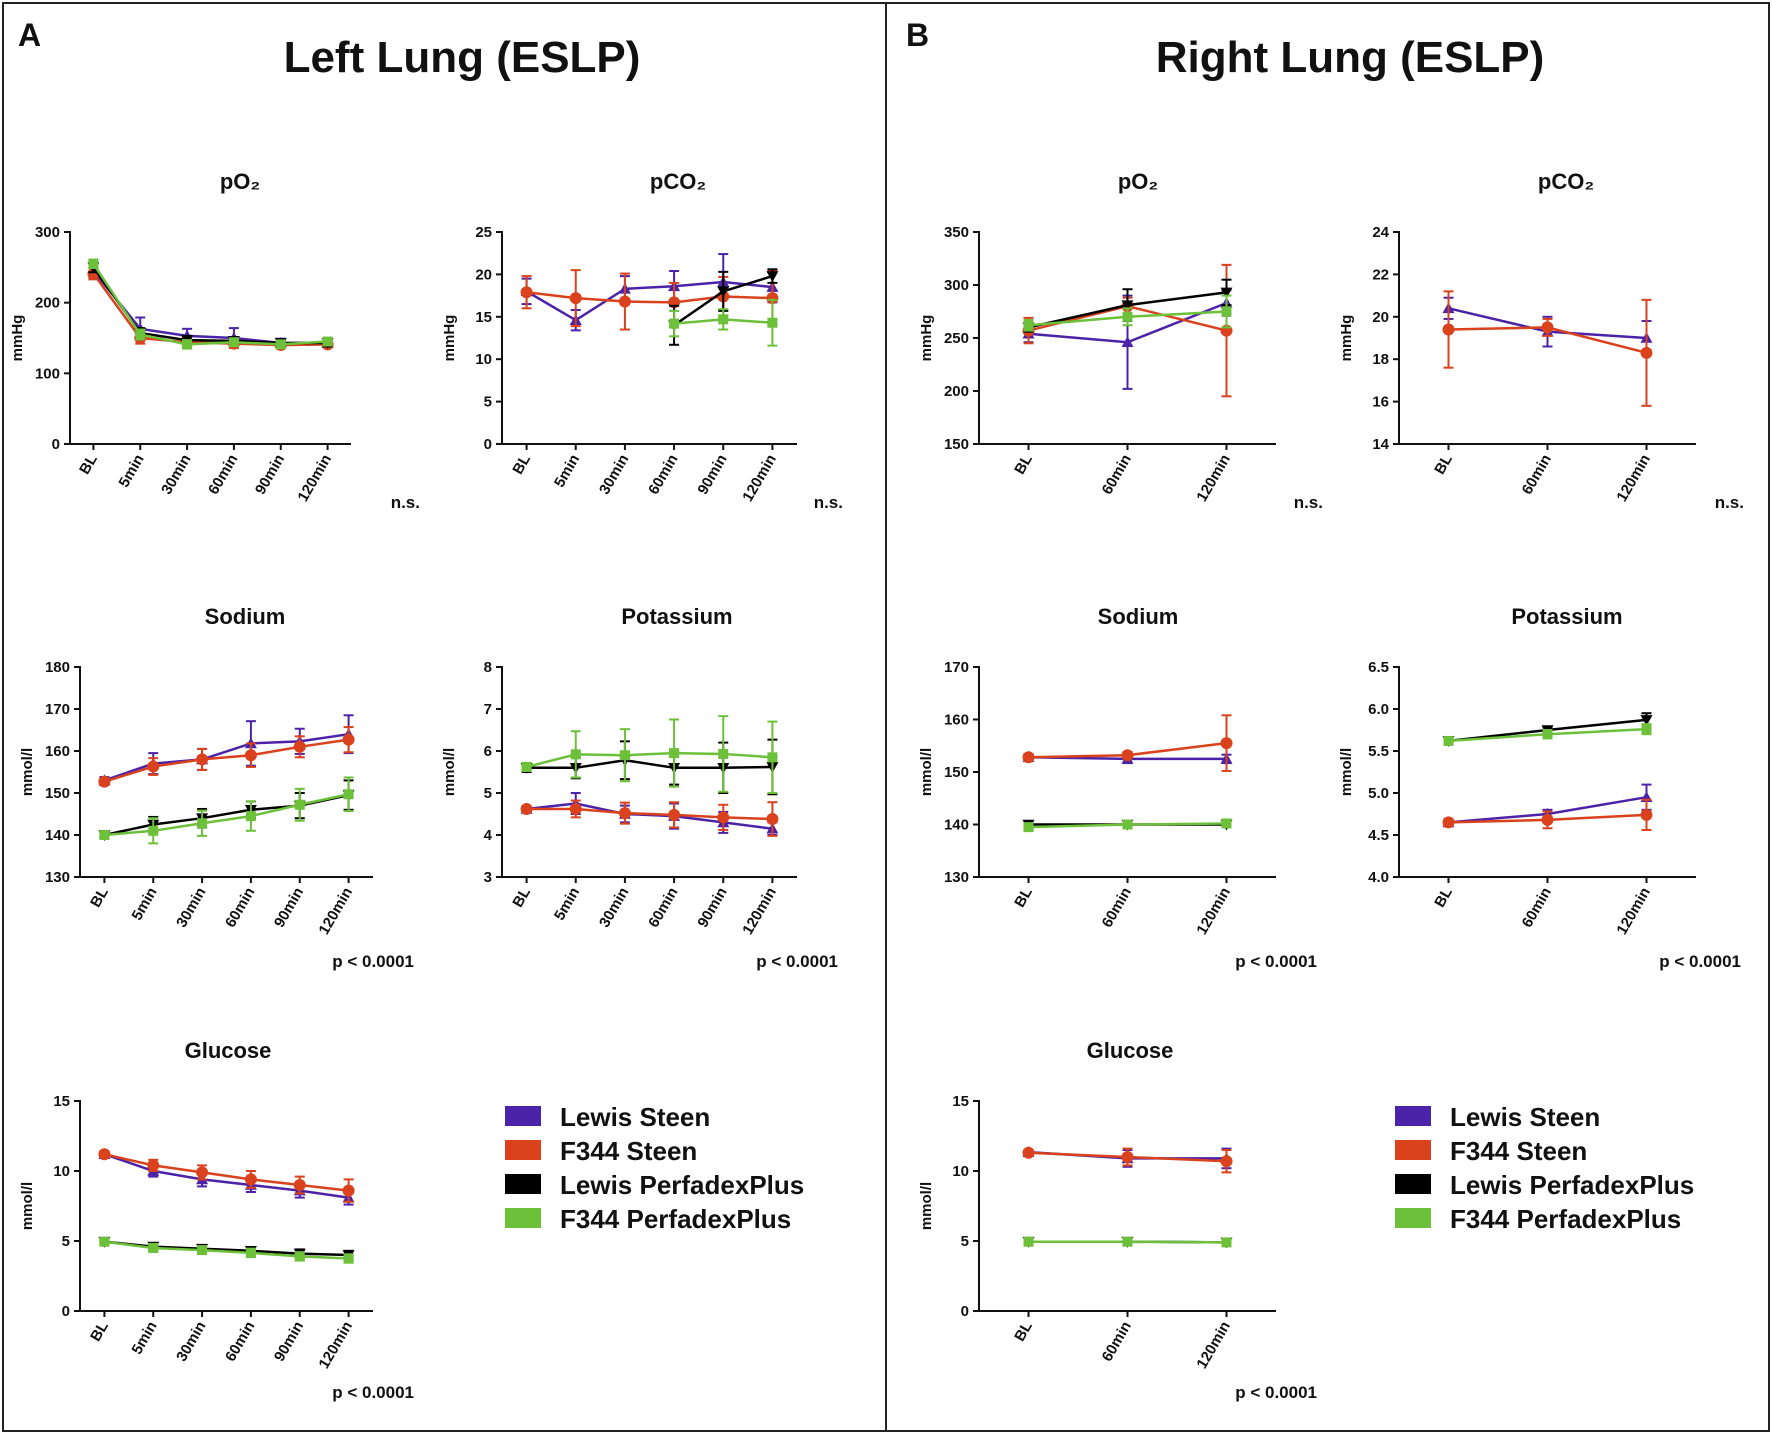 This screenshot has height=1434, width=1772. Describe the element at coordinates (1413, 1184) in the screenshot. I see `legend-b-swatch-lewis-perfadexplus` at that location.